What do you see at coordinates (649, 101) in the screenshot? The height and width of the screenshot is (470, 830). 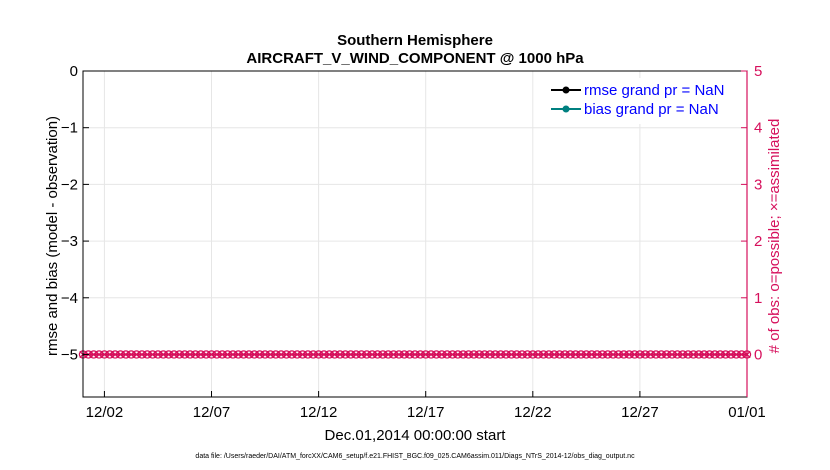 I see `legend-box` at bounding box center [649, 101].